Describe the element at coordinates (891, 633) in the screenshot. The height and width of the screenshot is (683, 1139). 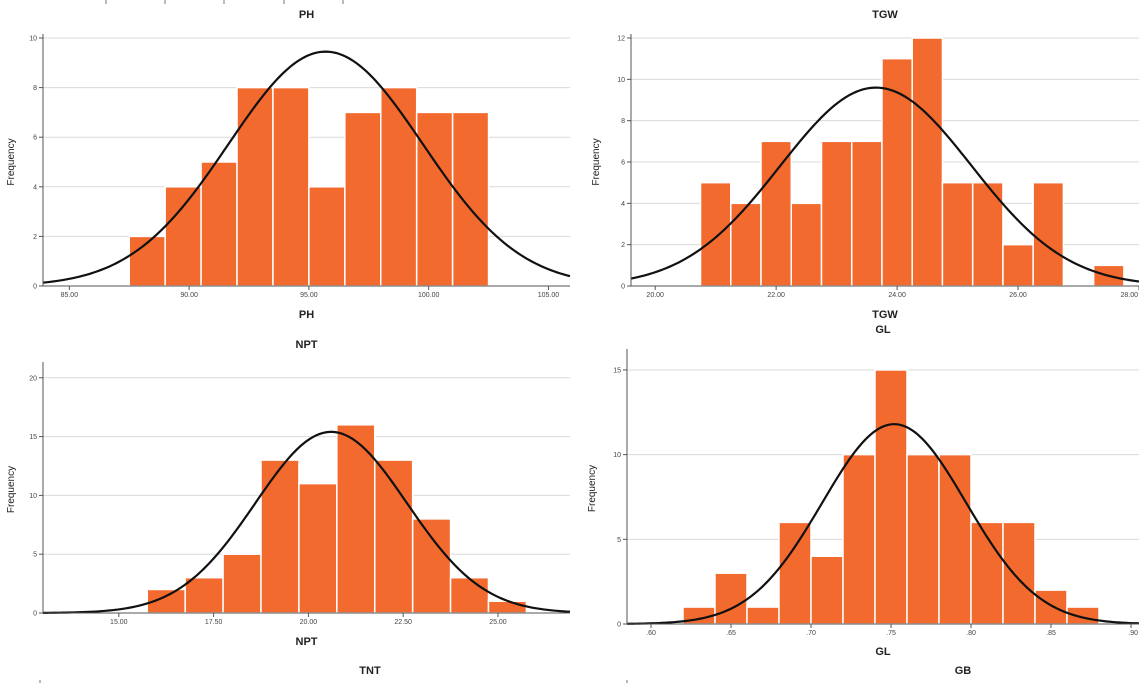
I see `x-tick-label: .75` at that location.